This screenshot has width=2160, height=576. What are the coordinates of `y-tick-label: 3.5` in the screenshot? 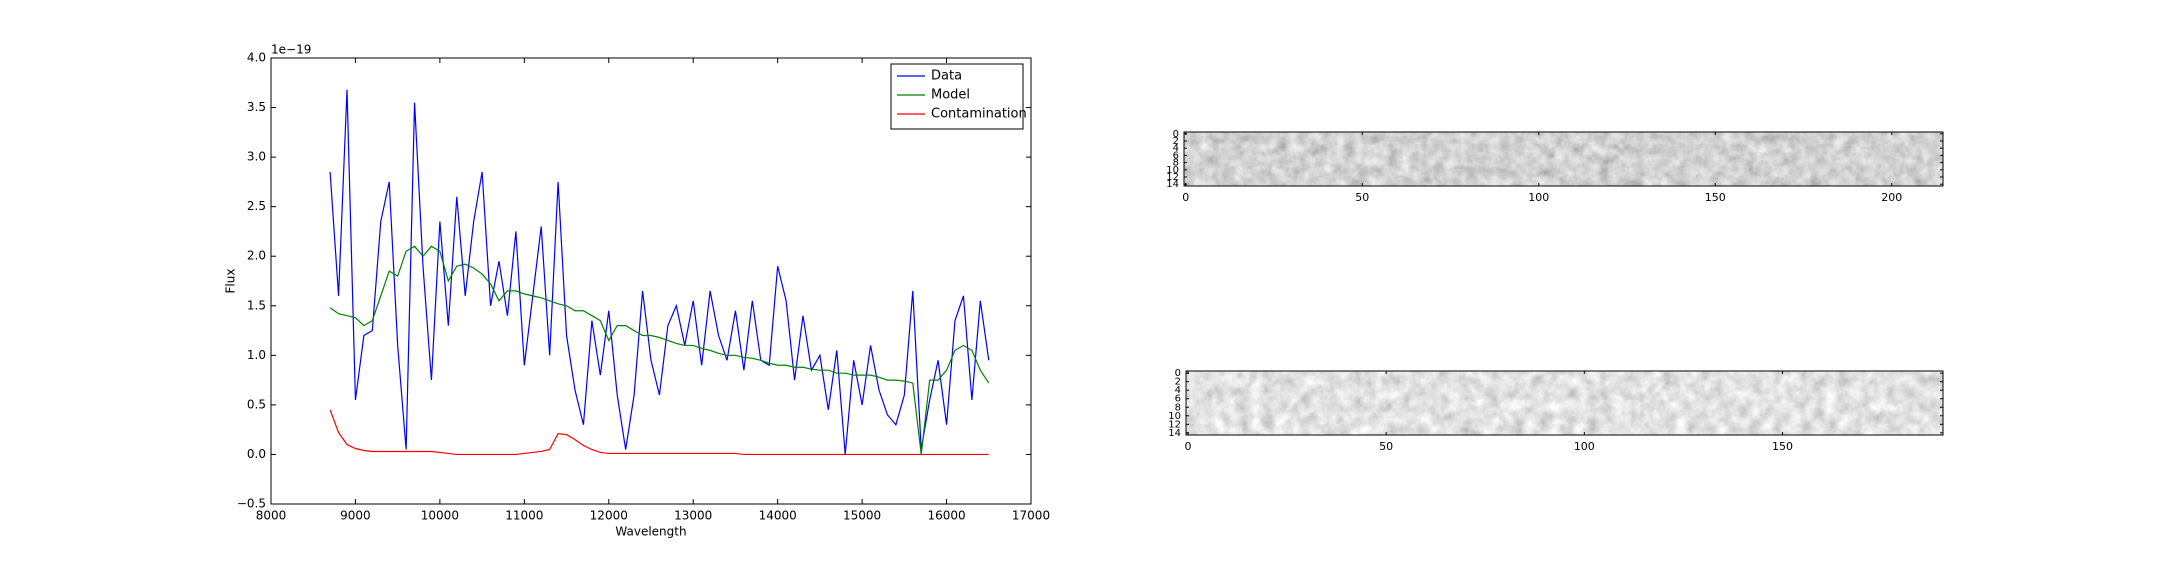 It's located at (256, 107).